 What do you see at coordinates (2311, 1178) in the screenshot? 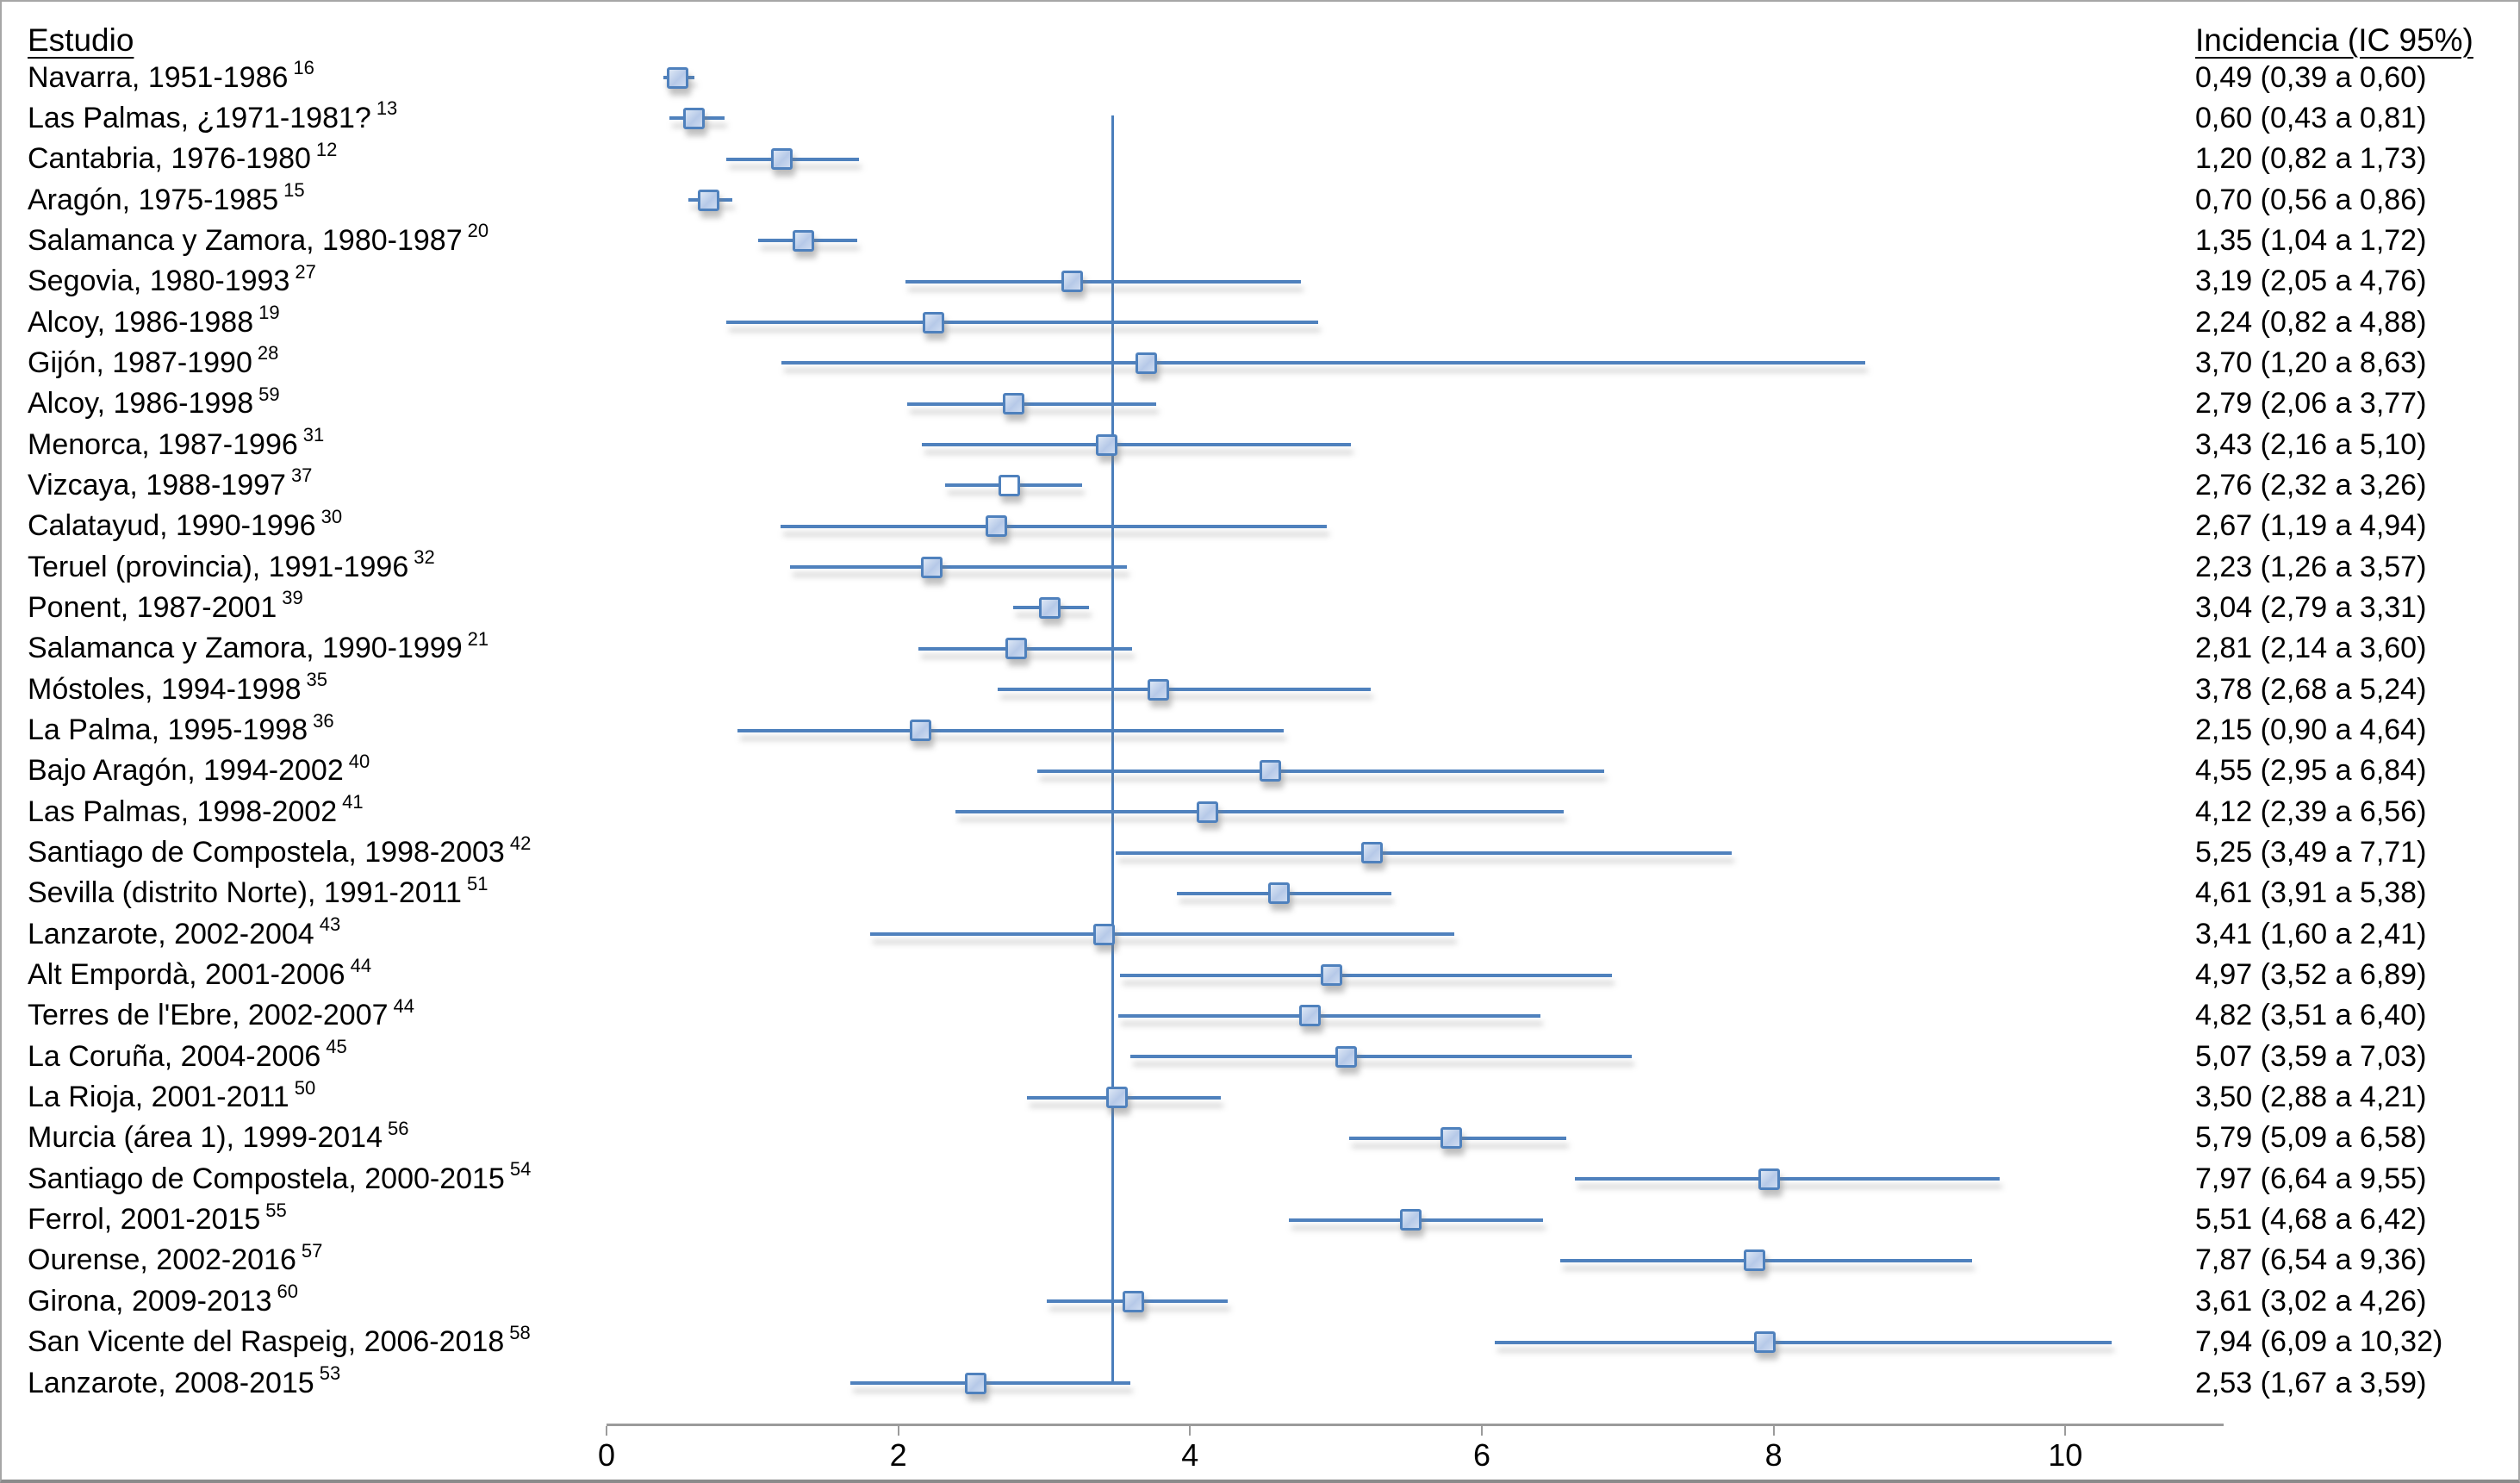
I see `incidence-value: 7,97 (6,64 a 9,55)` at bounding box center [2311, 1178].